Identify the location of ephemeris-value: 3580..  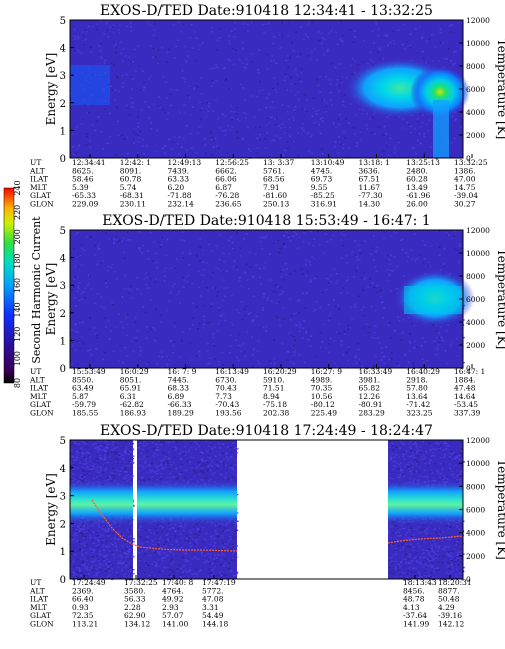
(134, 590).